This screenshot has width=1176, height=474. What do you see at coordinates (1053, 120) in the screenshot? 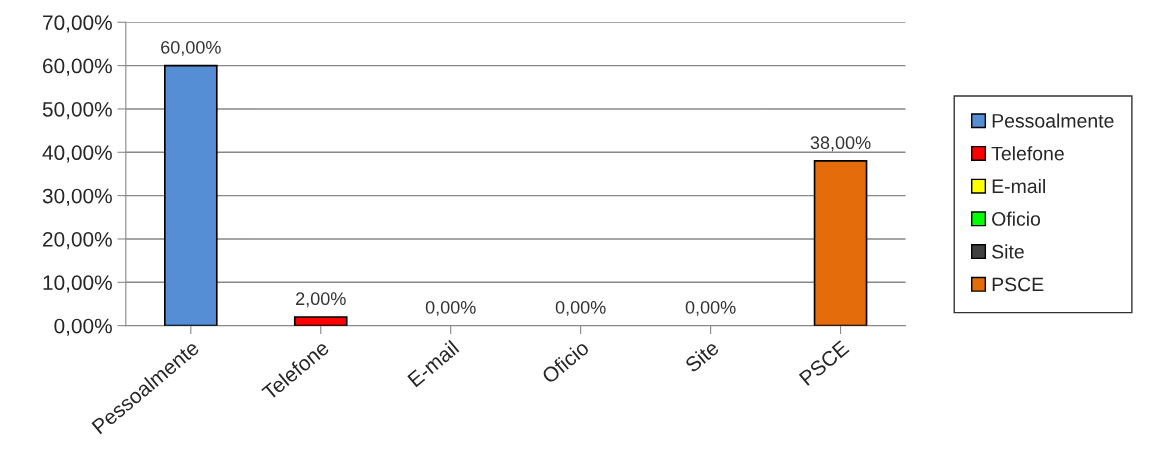
I see `legend-label: Pessoalmente` at bounding box center [1053, 120].